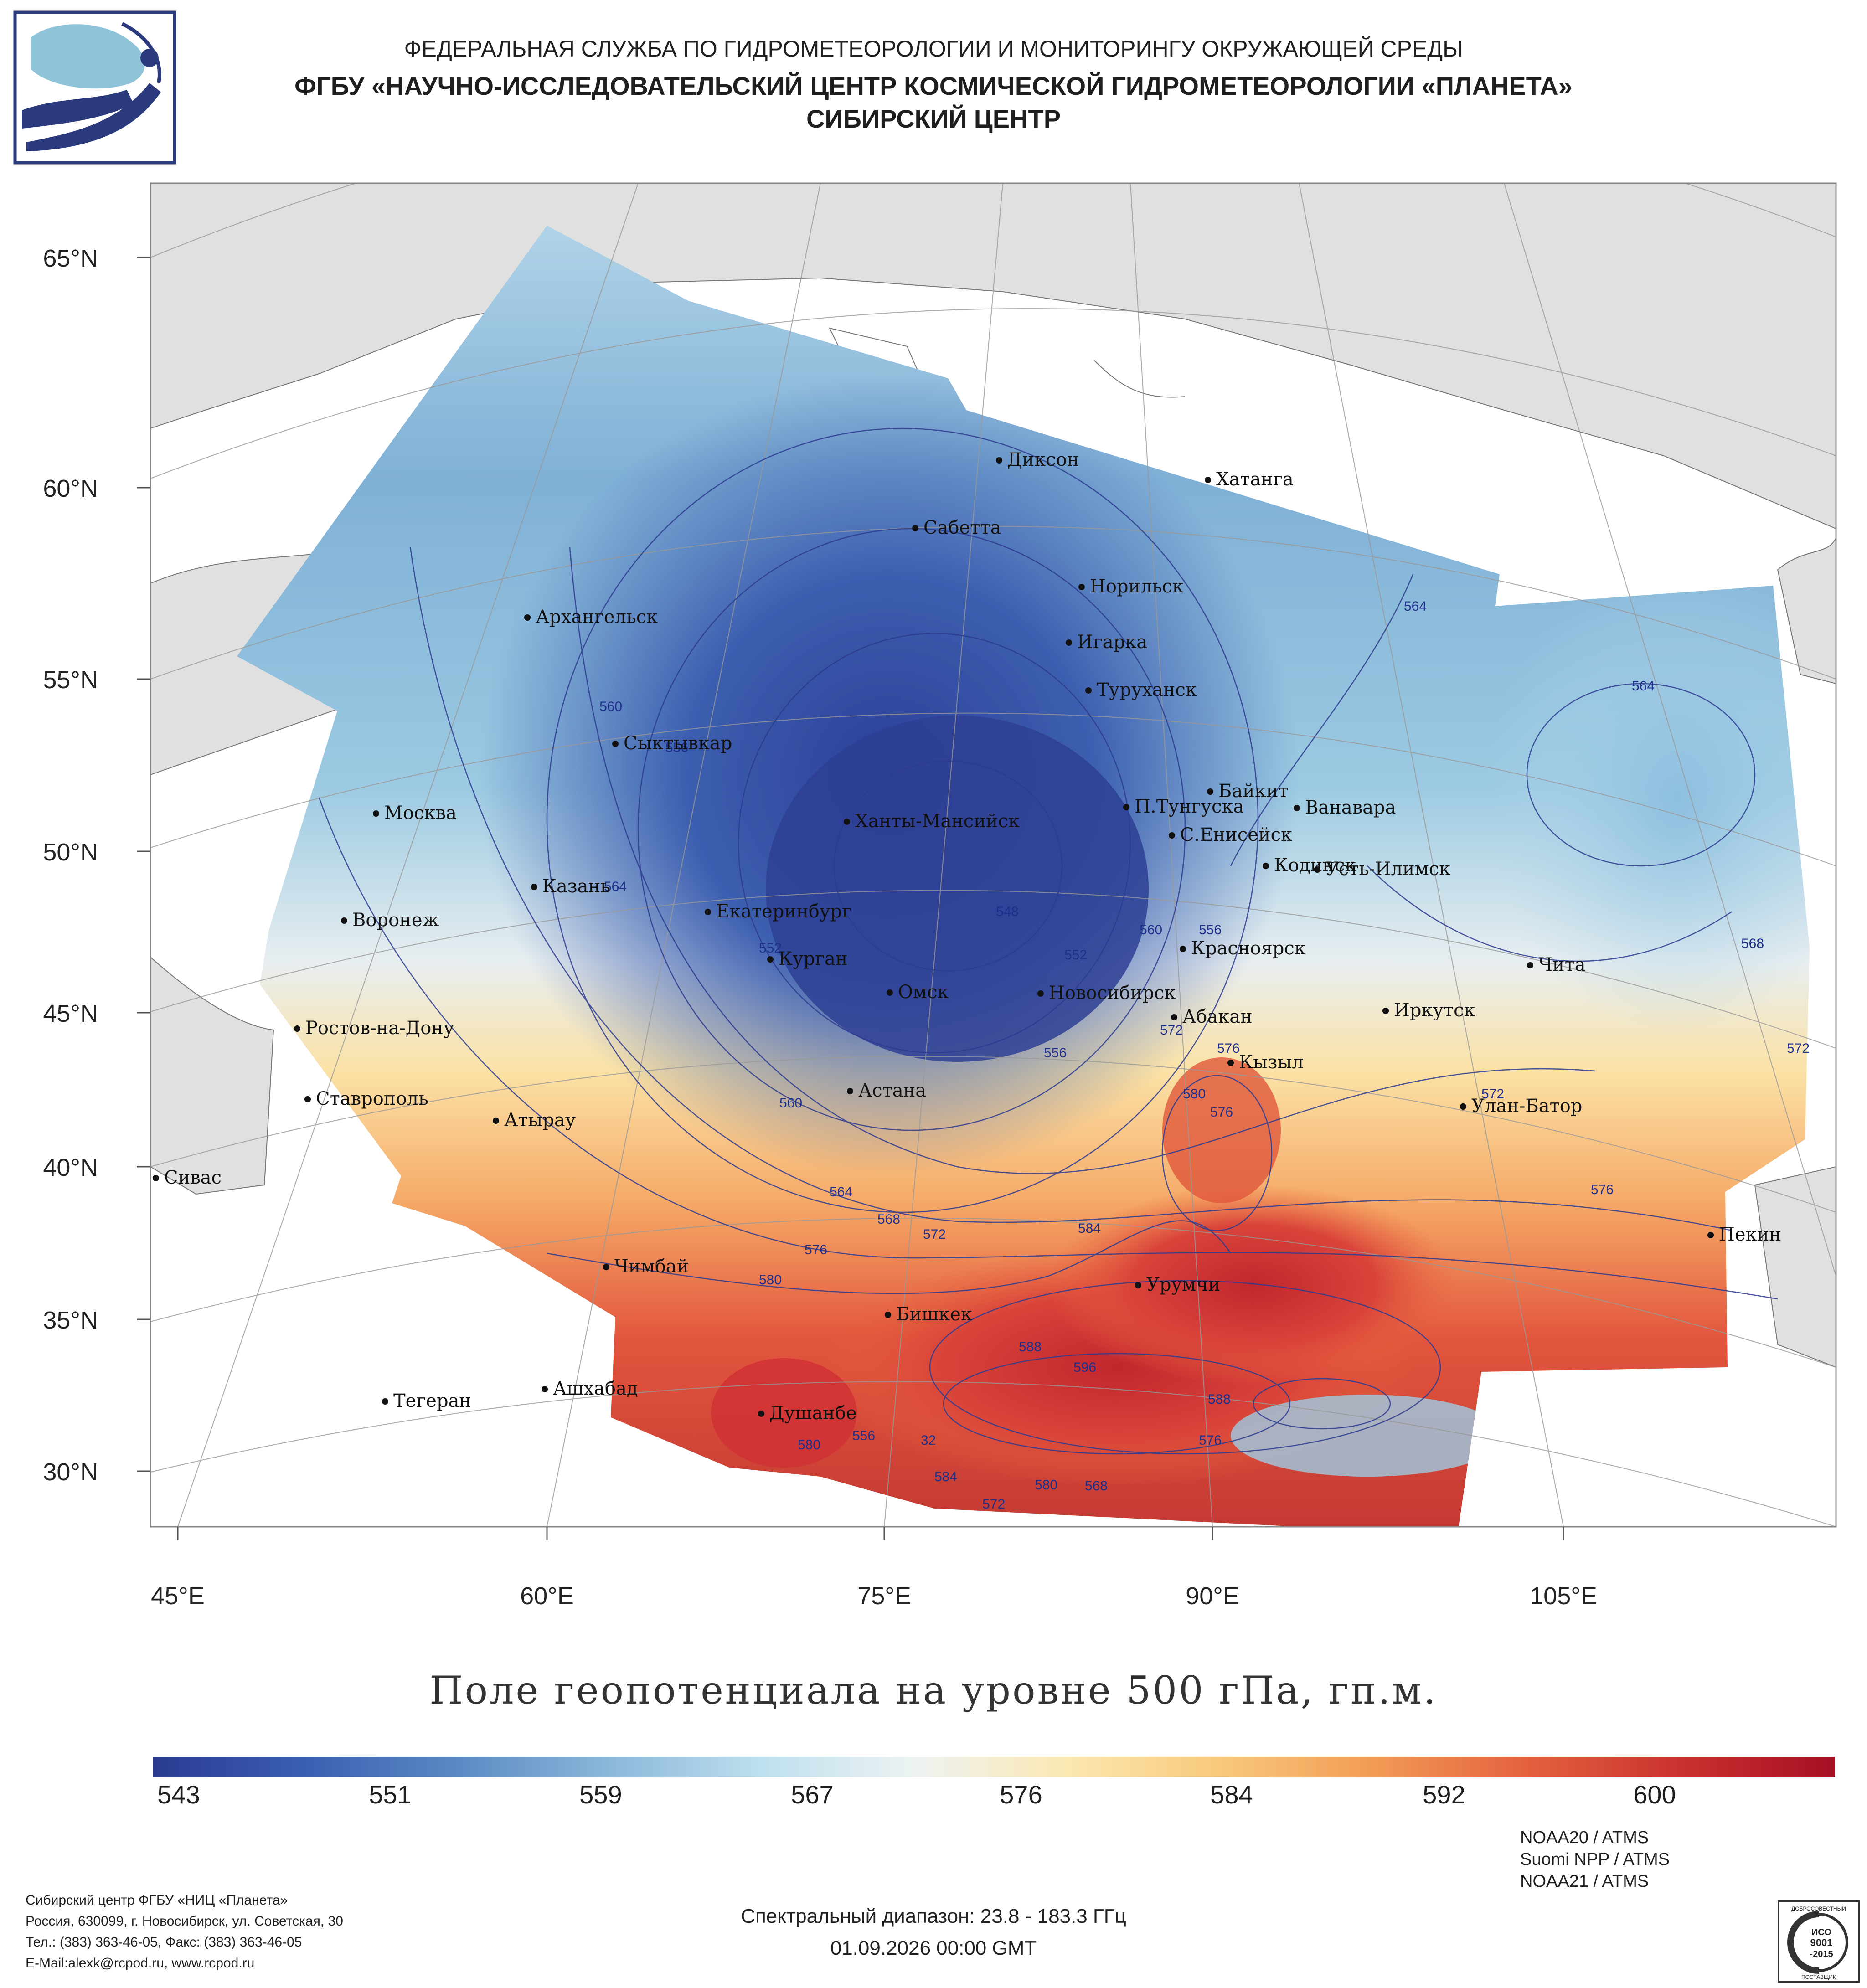  What do you see at coordinates (884, 1596) in the screenshot?
I see `lon-label: 75°E` at bounding box center [884, 1596].